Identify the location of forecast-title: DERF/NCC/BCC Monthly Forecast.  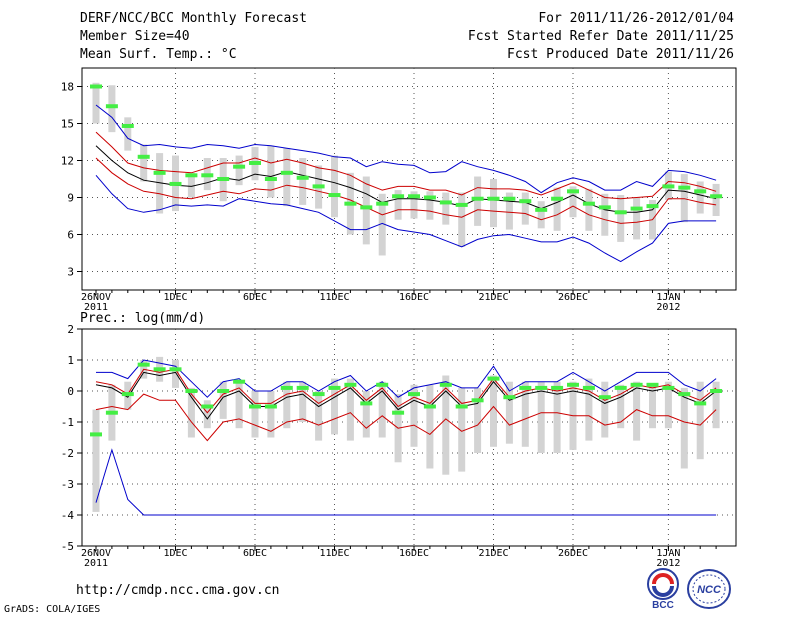
(193, 18).